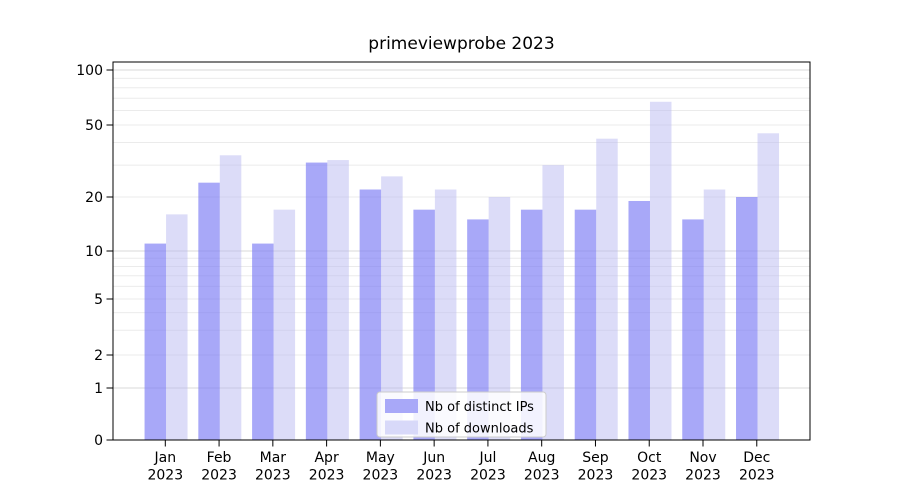 The image size is (900, 500). What do you see at coordinates (639, 320) in the screenshot?
I see `bar-ips-oct` at bounding box center [639, 320].